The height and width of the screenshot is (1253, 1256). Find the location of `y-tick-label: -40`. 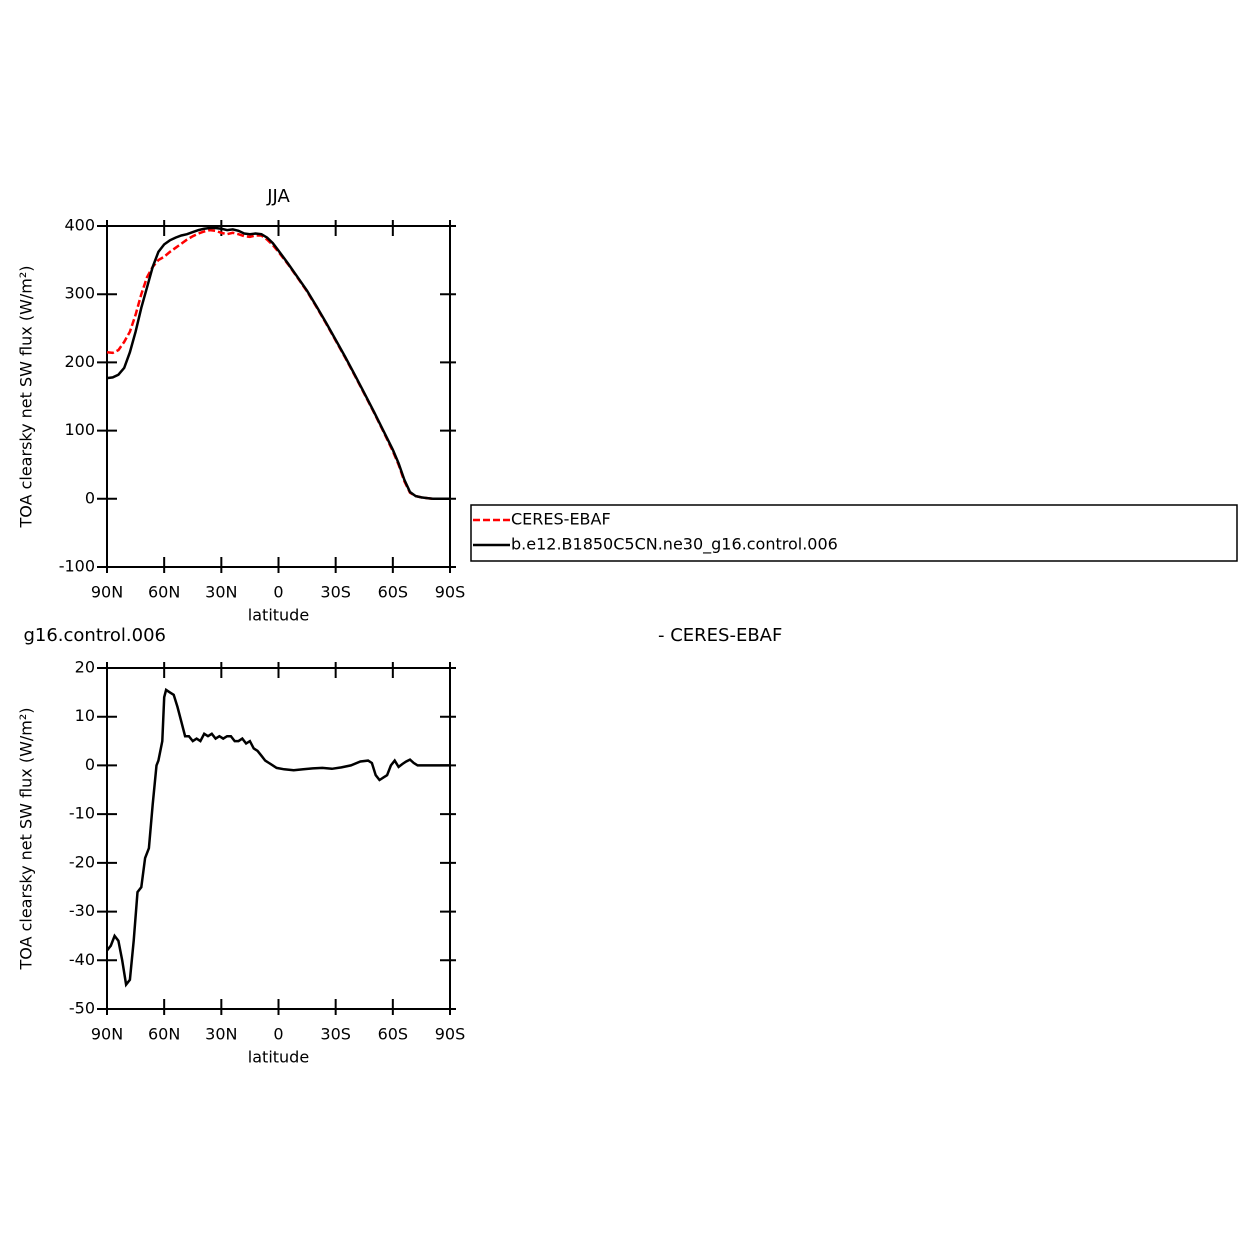

y-tick-label: -40 is located at coordinates (82, 959).